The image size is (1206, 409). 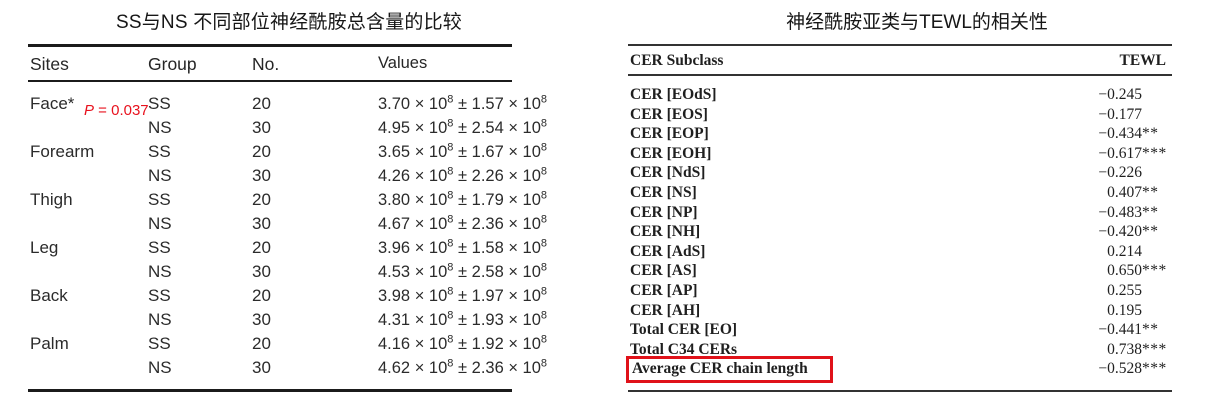 I want to click on left-table-row: Thigh SS 20 3.80 × 108 ± 1.79 × 108, so click(x=287, y=200).